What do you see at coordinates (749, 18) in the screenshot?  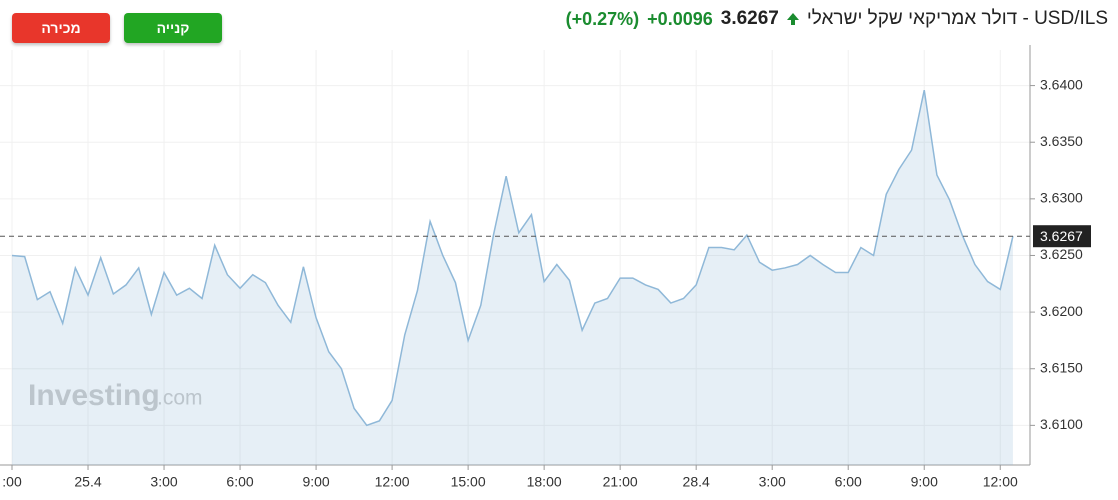 I see `price: 3.6267` at bounding box center [749, 18].